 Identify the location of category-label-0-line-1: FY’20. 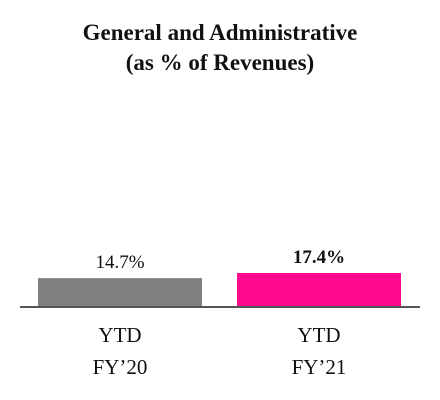
(120, 367).